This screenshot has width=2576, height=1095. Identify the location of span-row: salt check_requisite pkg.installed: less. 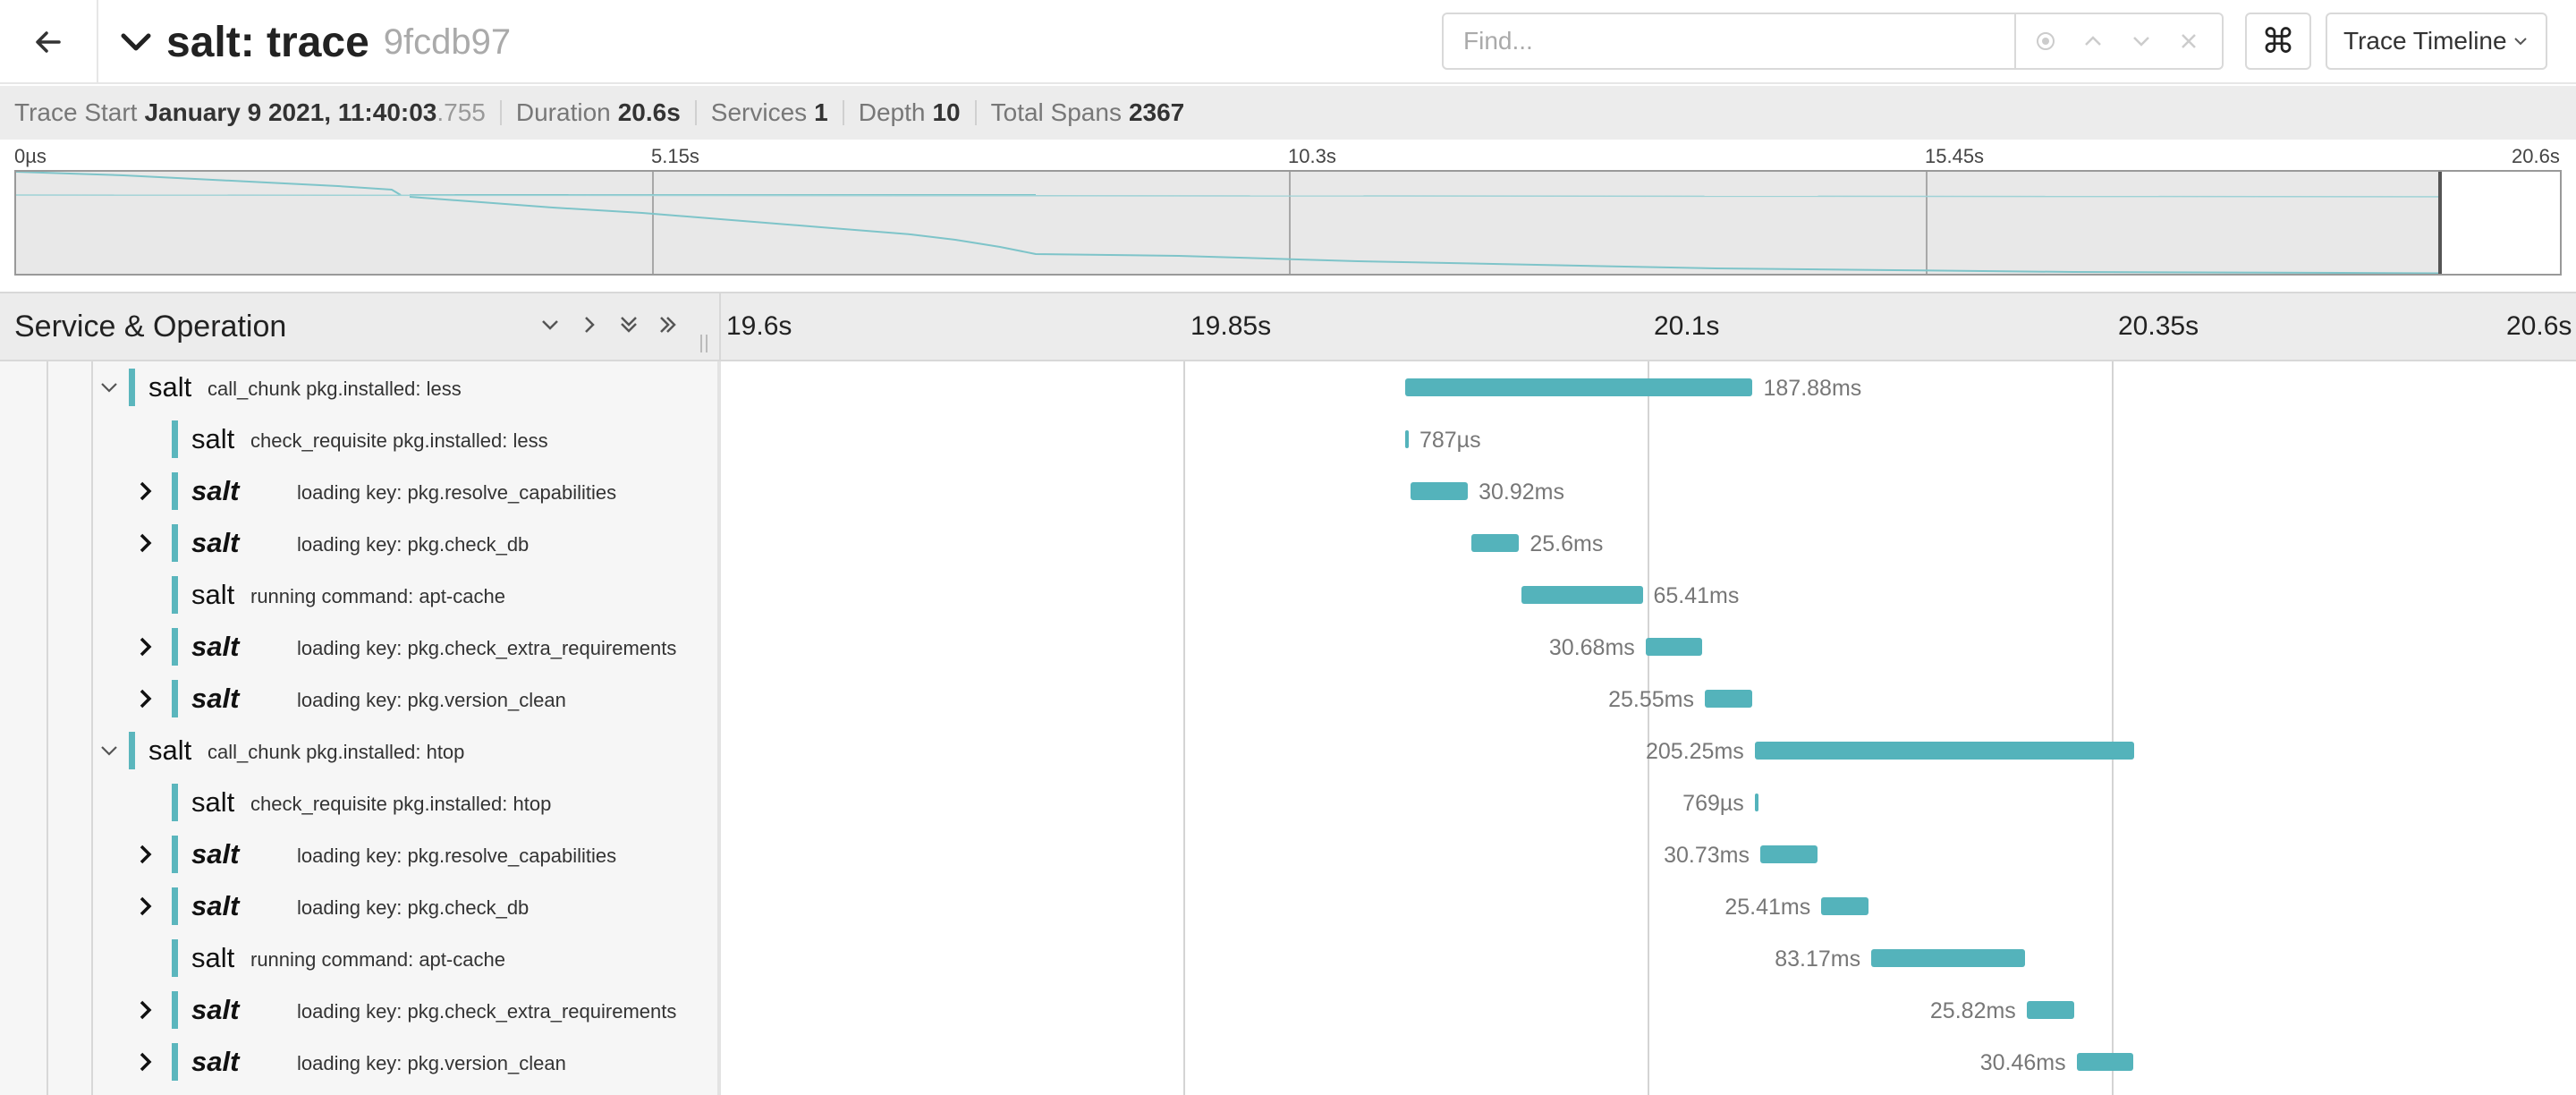
(360, 439).